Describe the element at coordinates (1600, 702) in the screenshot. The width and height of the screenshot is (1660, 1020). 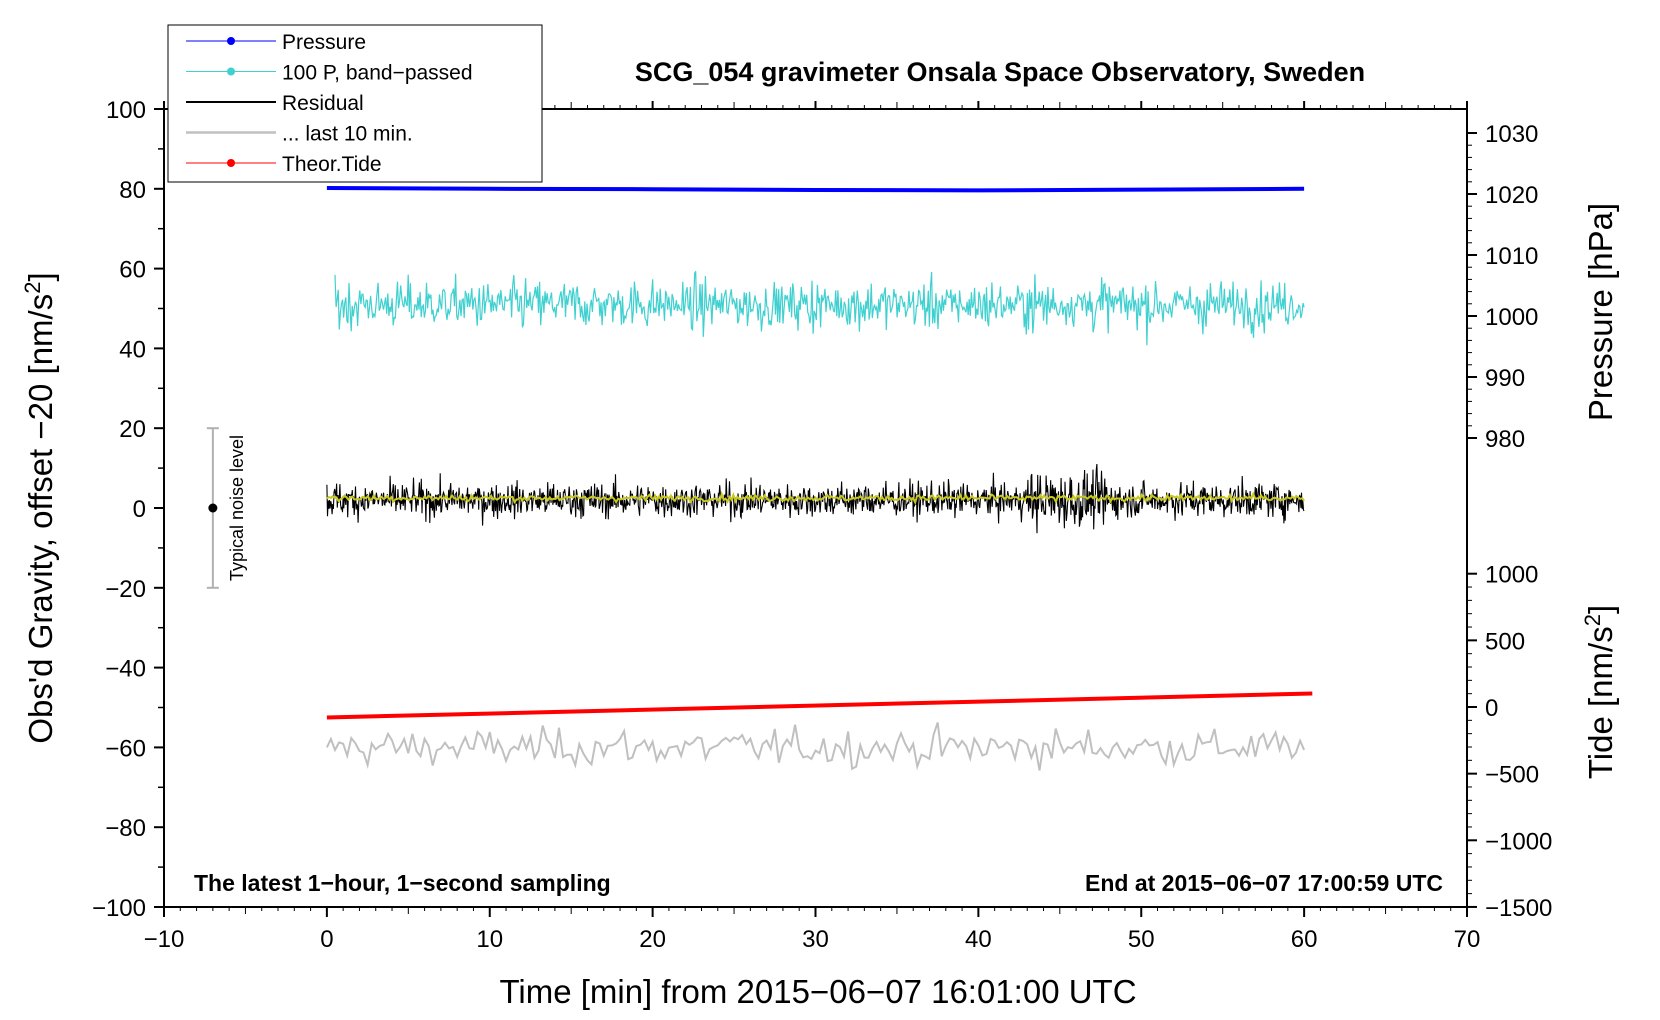
I see `tide-axis-label-main: Tide [nm/s` at that location.